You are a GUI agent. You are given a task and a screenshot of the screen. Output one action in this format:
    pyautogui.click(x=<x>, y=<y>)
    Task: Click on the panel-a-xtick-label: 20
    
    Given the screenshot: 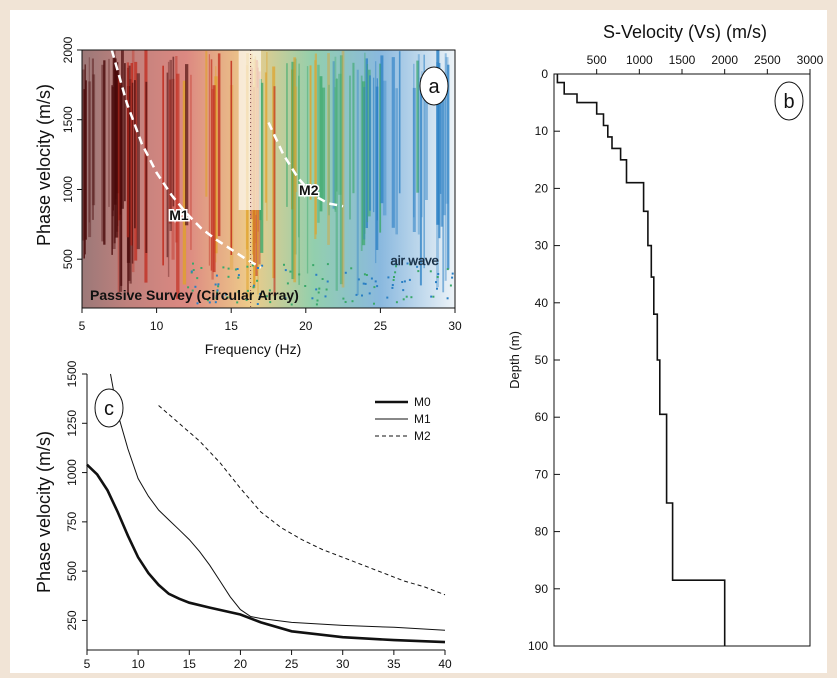 What is the action you would take?
    pyautogui.click(x=306, y=326)
    